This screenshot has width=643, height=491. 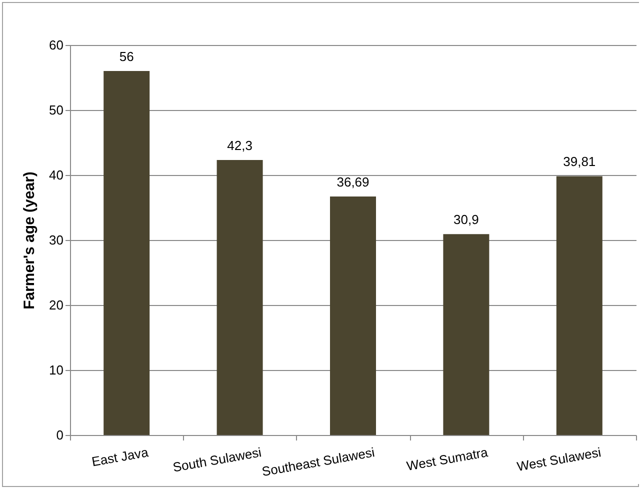 I want to click on y-tick-label: 0, so click(x=60, y=435).